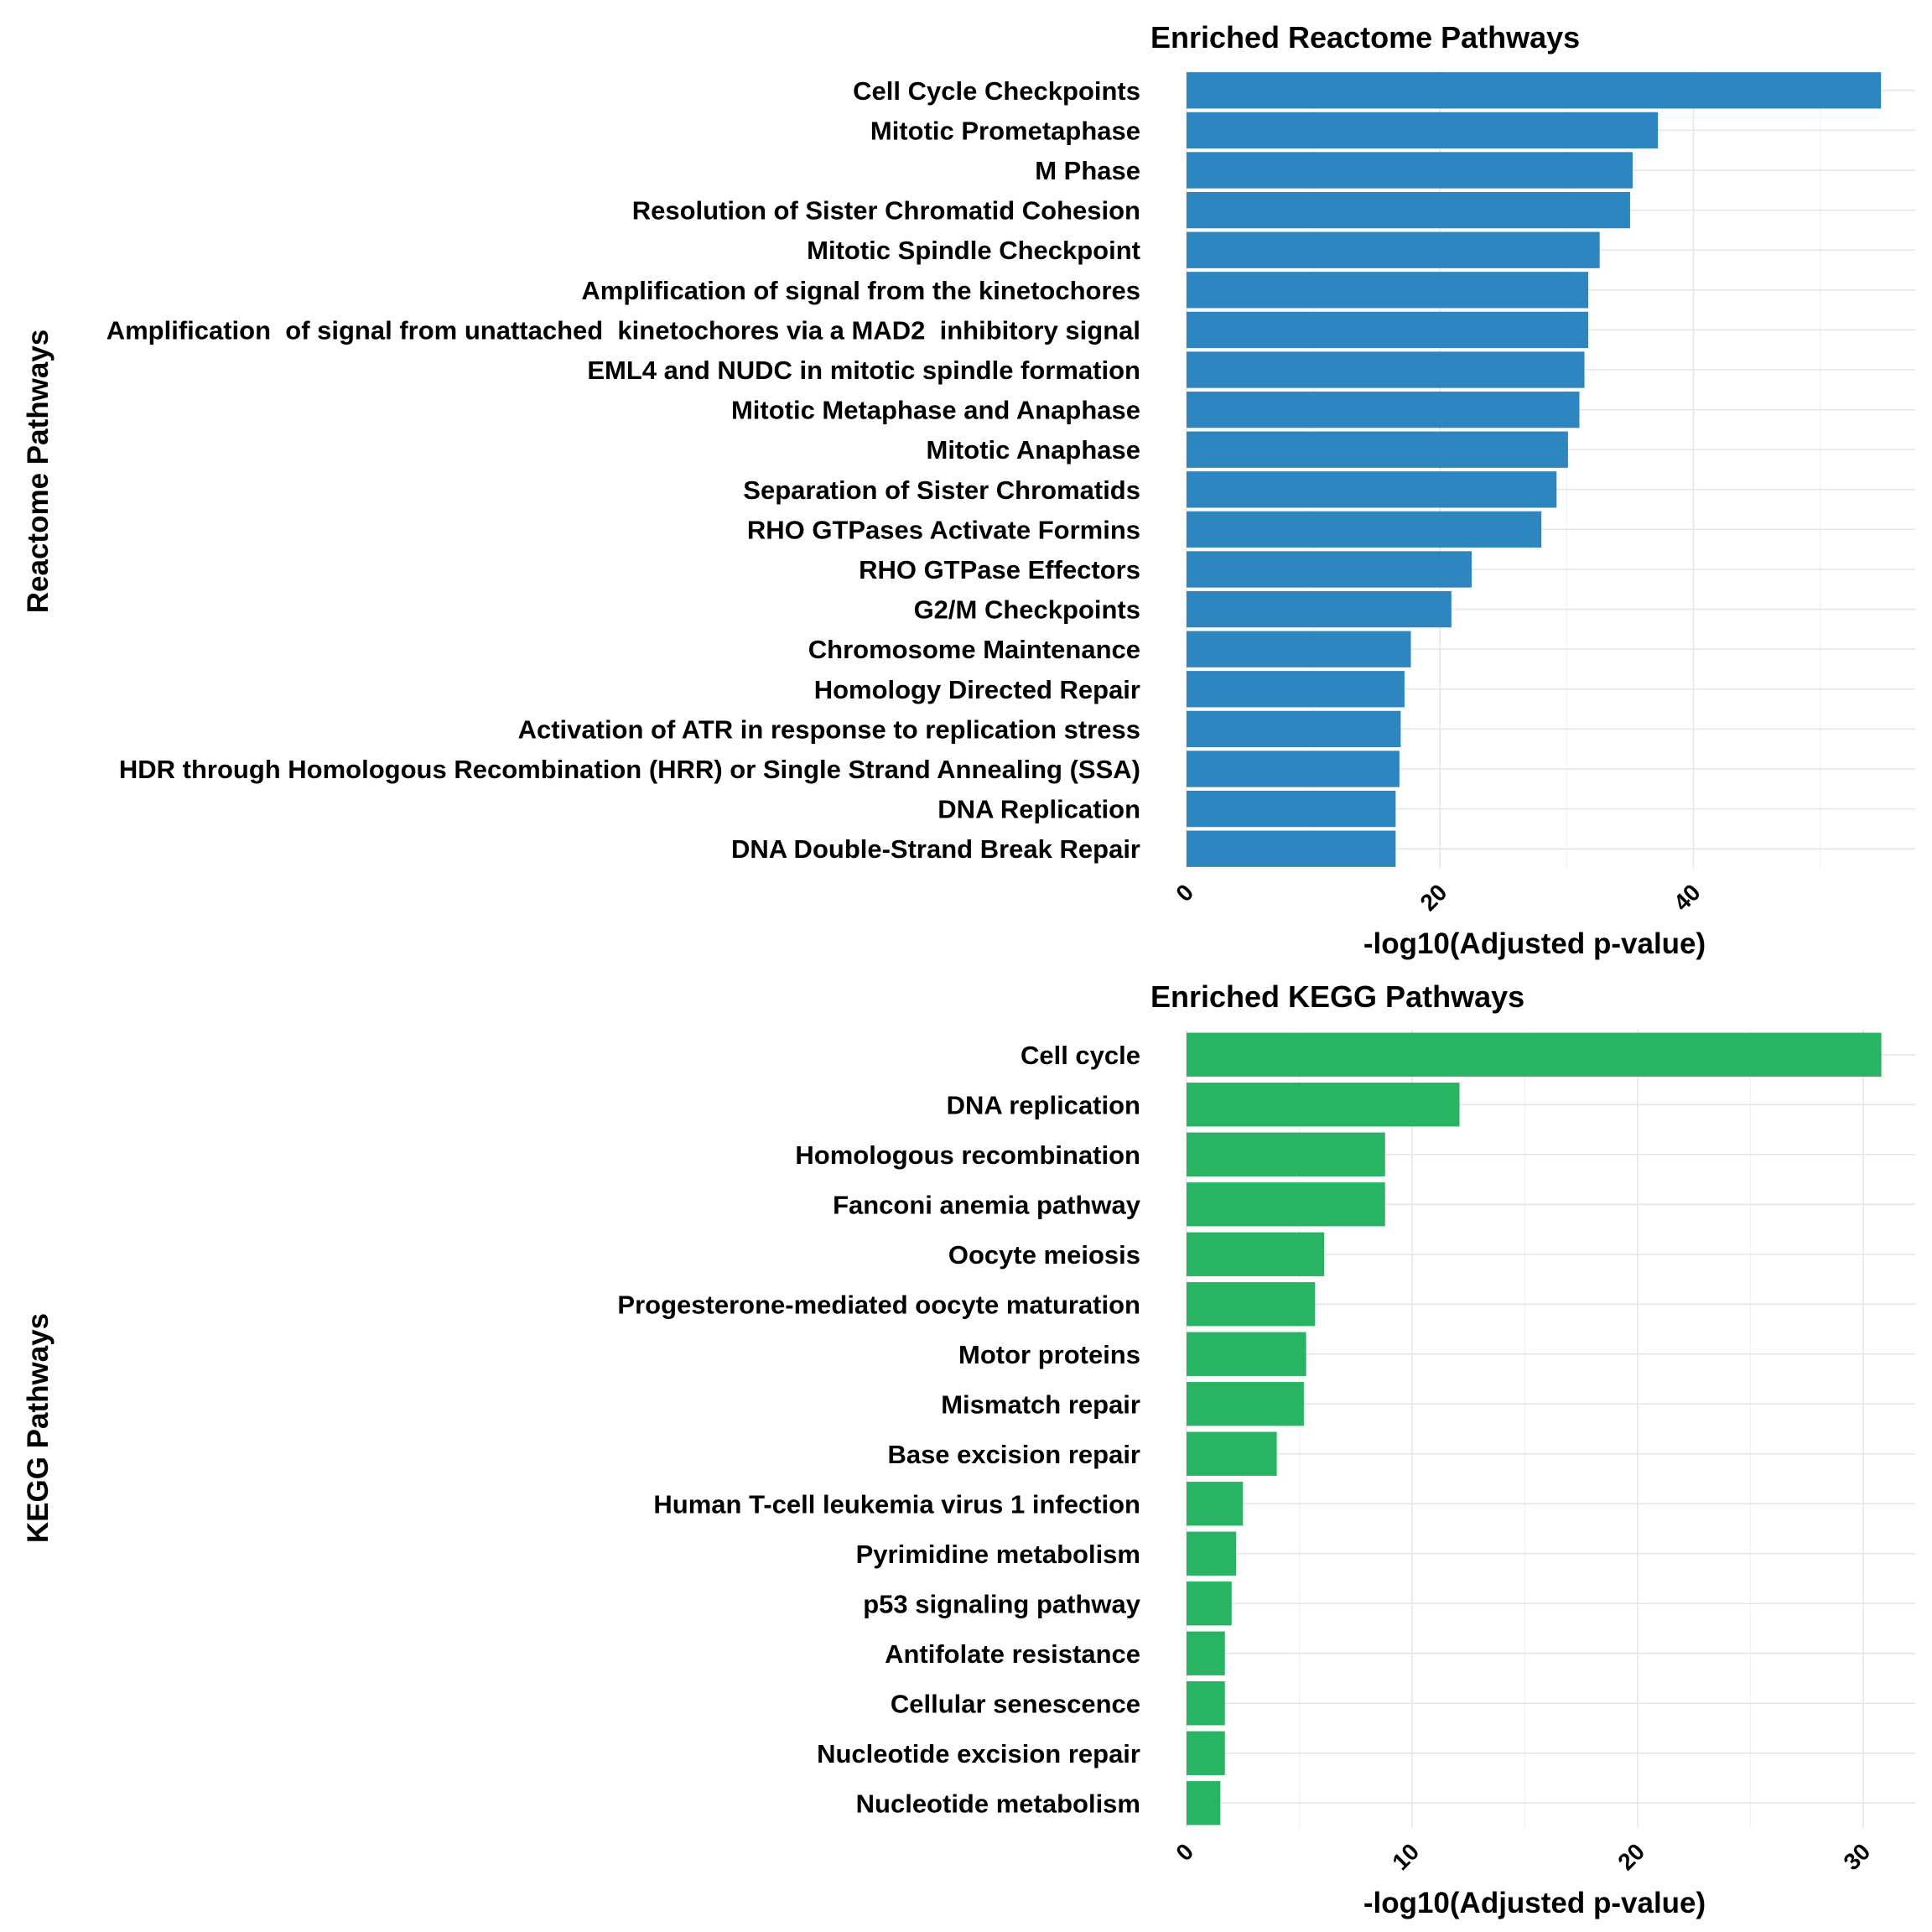 The width and height of the screenshot is (1932, 1932). What do you see at coordinates (987, 1204) in the screenshot?
I see `kegg-category-label: Fanconi anemia pathway` at bounding box center [987, 1204].